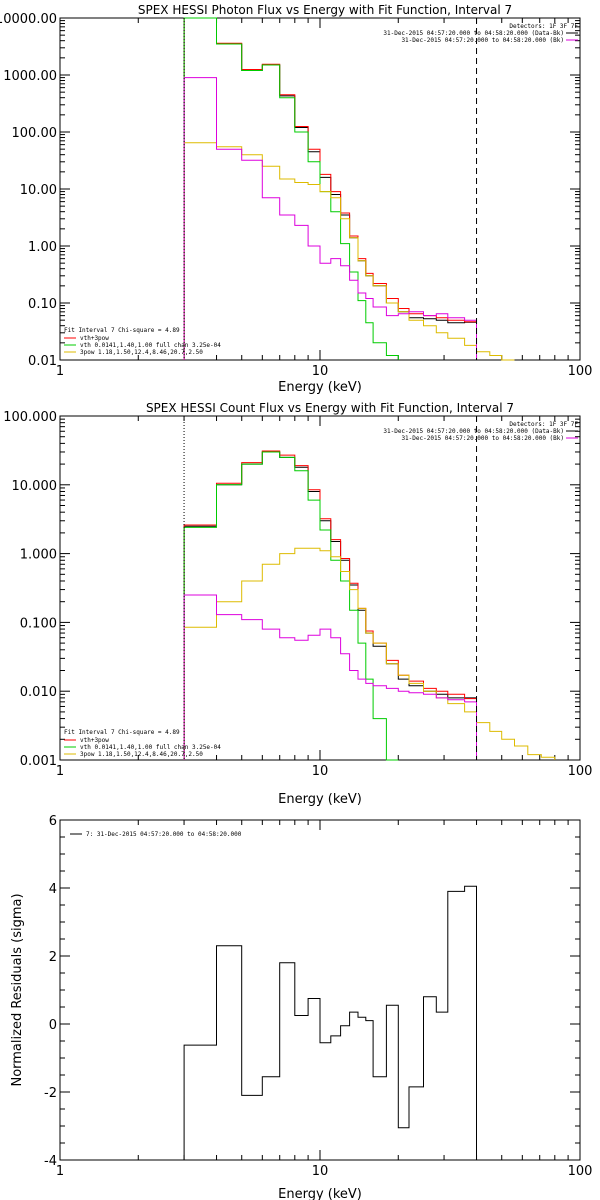 This screenshot has height=1200, width=600. Describe the element at coordinates (141, 352) in the screenshot. I see `panel1-legend-pow: 3pow 1.18,1.50,12.4,8.46,20.7,2.50` at that location.